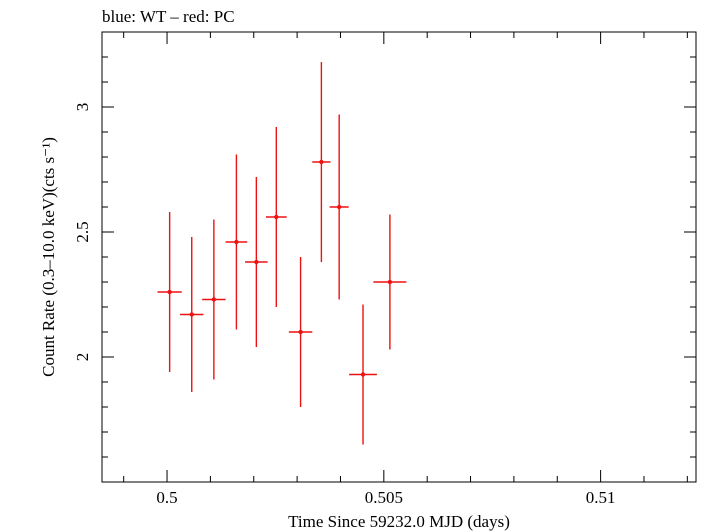 The width and height of the screenshot is (709, 532). What do you see at coordinates (82, 107) in the screenshot?
I see `y-tick-label: 3` at bounding box center [82, 107].